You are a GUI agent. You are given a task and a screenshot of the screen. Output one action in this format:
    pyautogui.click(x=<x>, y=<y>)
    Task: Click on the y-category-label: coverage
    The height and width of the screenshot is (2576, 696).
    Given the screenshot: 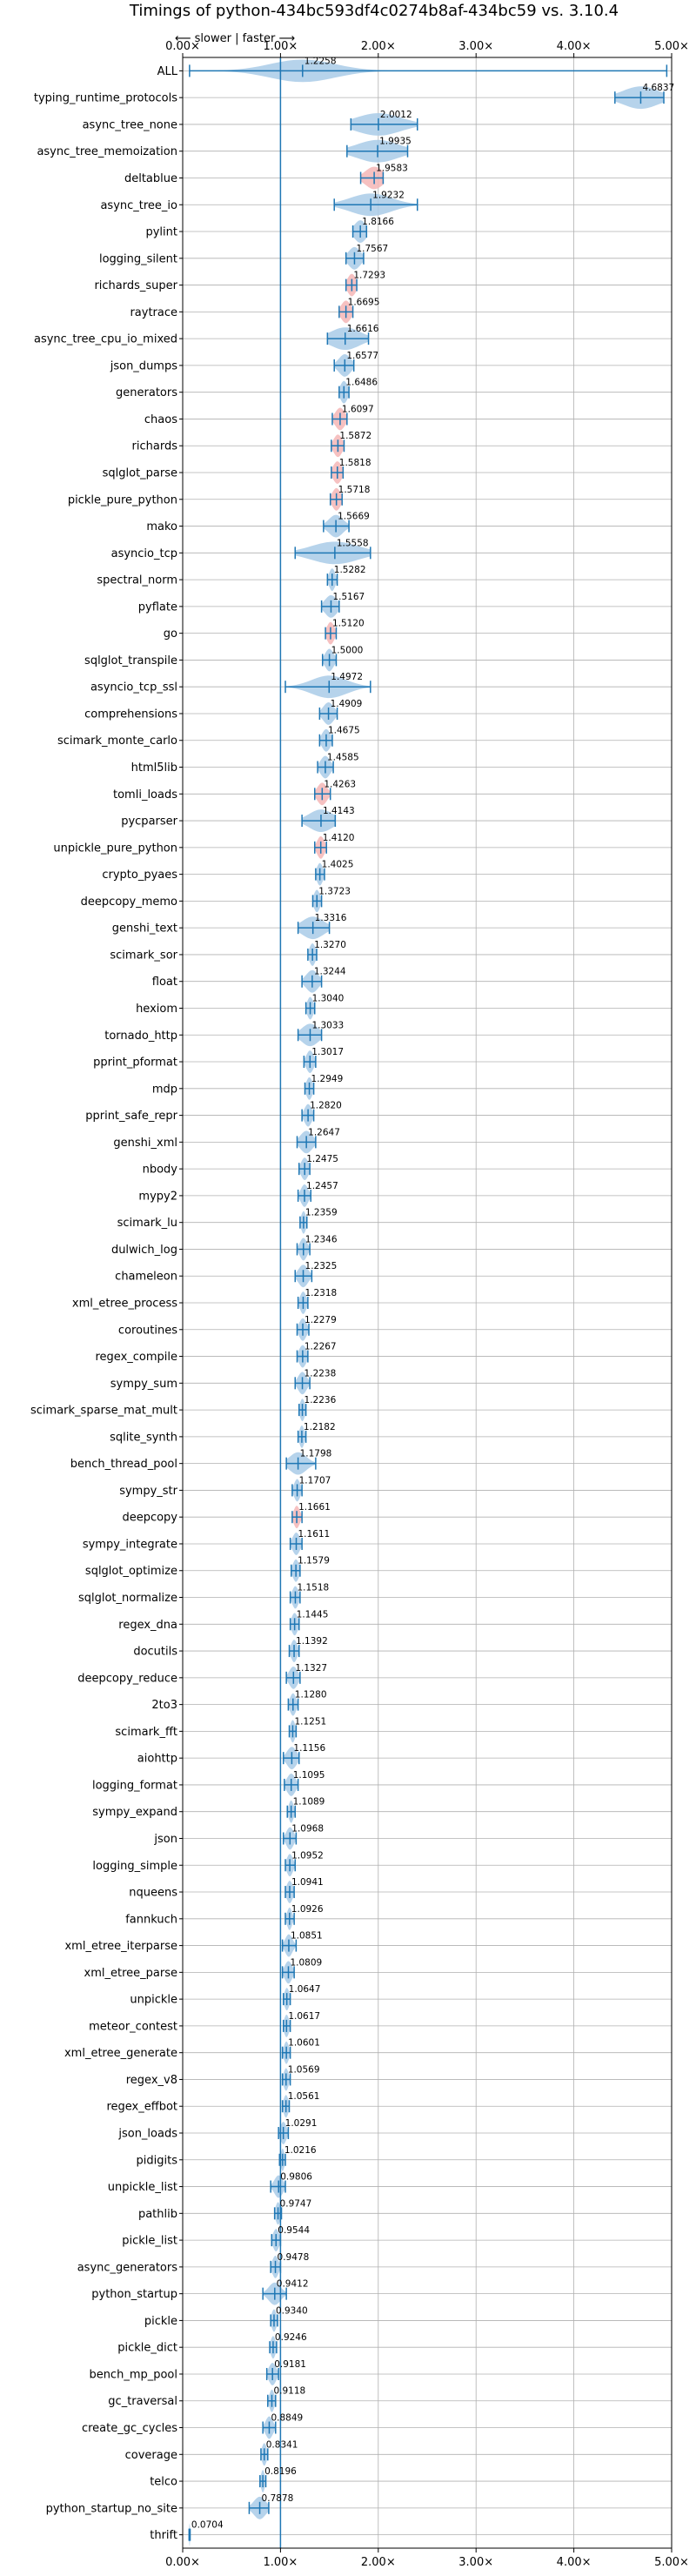 What is the action you would take?
    pyautogui.click(x=151, y=2455)
    